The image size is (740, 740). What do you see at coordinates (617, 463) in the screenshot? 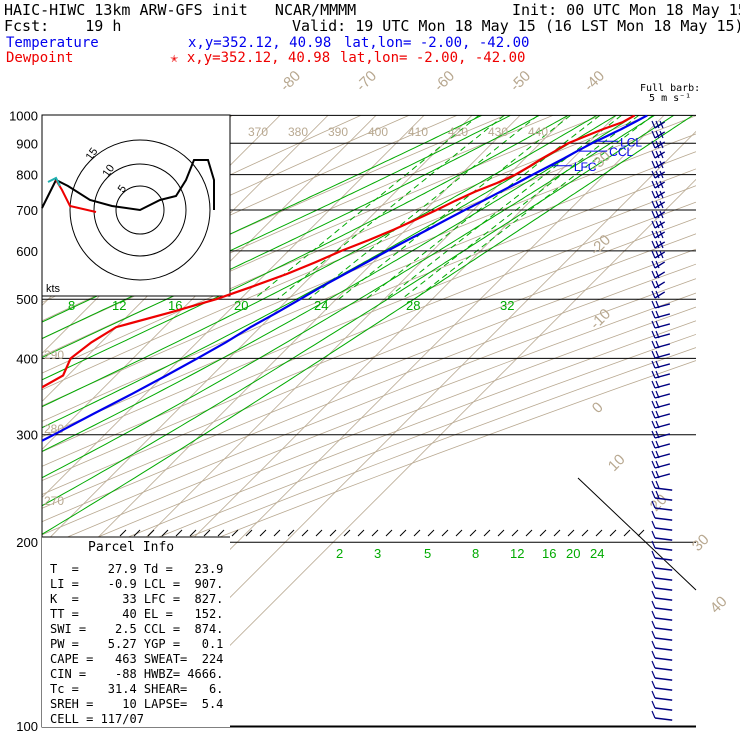
I see `isotherm-label: 10` at bounding box center [617, 463].